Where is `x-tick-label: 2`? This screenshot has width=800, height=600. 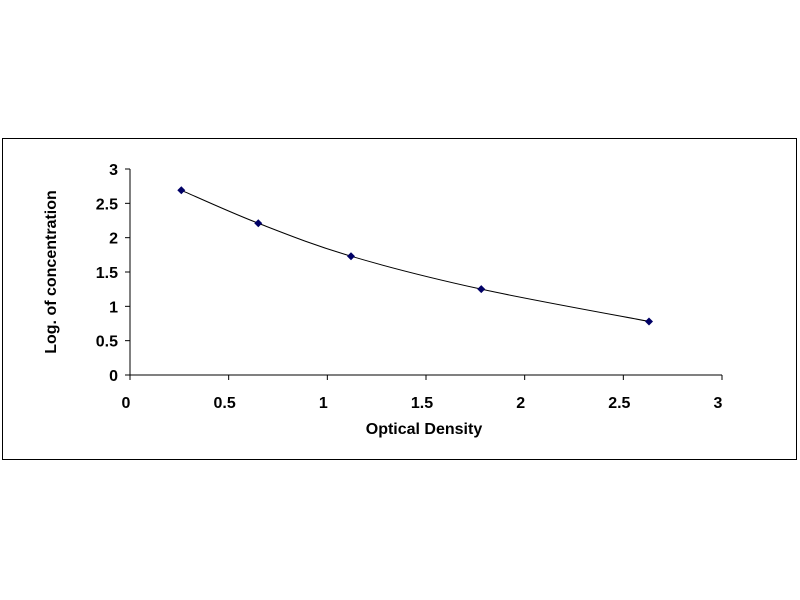 x-tick-label: 2 is located at coordinates (520, 403).